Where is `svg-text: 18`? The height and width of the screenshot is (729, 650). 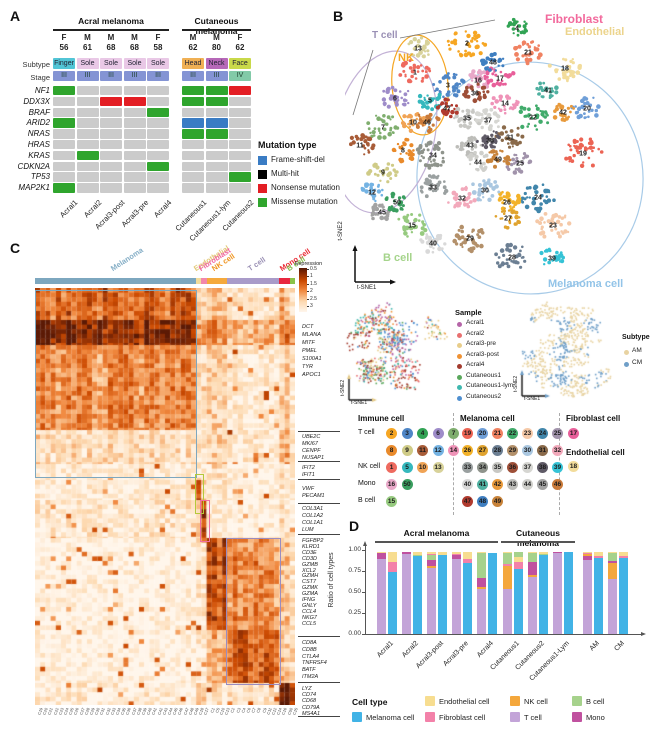
svg-text: 18 is located at coordinates (565, 69).